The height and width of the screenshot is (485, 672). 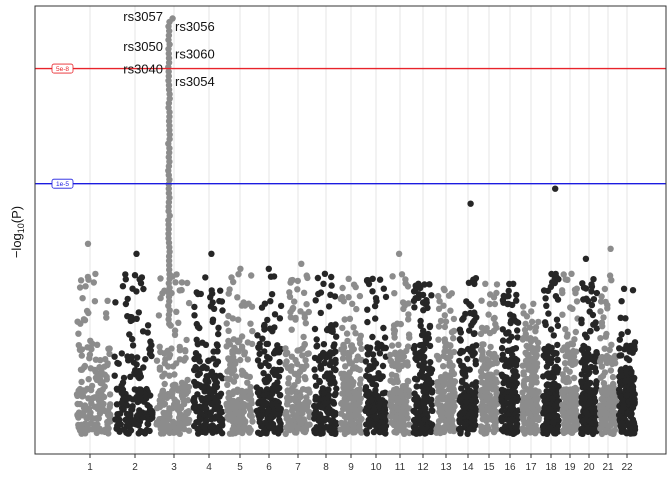 What do you see at coordinates (174, 467) in the screenshot?
I see `x-tick-label-chr-3: 3` at bounding box center [174, 467].